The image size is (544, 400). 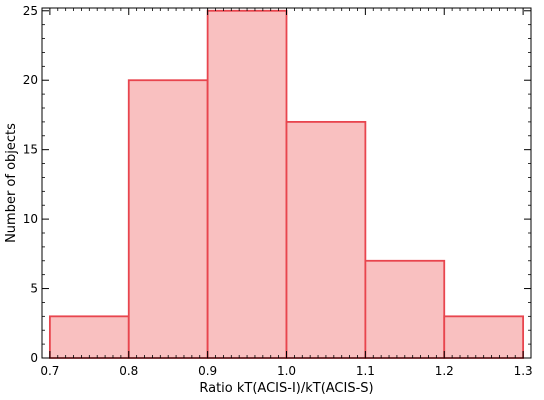 What do you see at coordinates (30, 11) in the screenshot?
I see `y-tick-label-5: 25` at bounding box center [30, 11].